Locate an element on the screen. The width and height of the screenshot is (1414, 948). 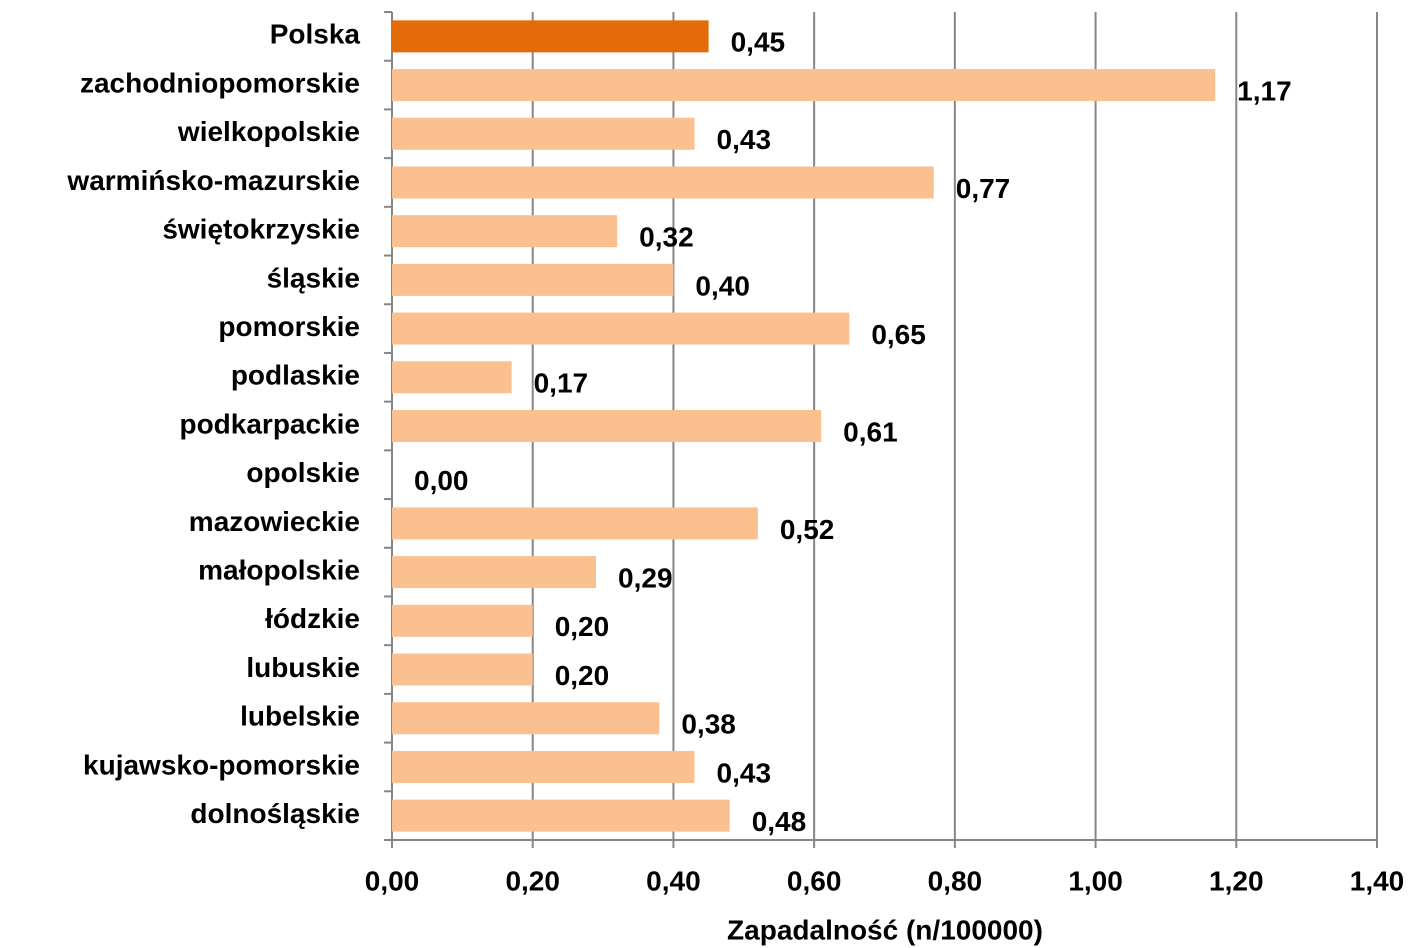
data-label: 0,38 is located at coordinates (708, 724).